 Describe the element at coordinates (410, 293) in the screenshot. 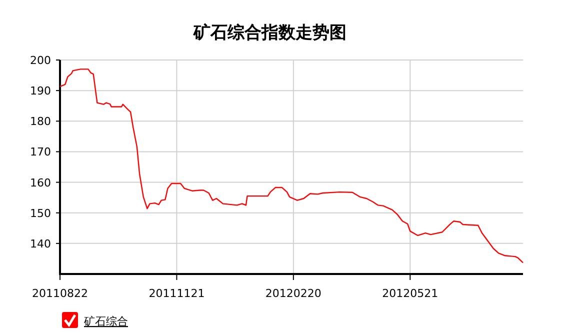

I see `x-tick-label: 20120521` at that location.